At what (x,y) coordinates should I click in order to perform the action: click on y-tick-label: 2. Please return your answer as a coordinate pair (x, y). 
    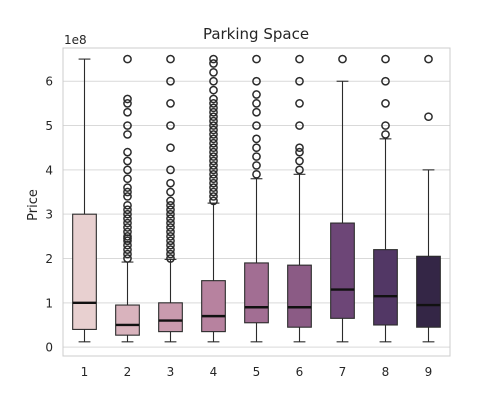
    Looking at the image, I should click on (49, 259).